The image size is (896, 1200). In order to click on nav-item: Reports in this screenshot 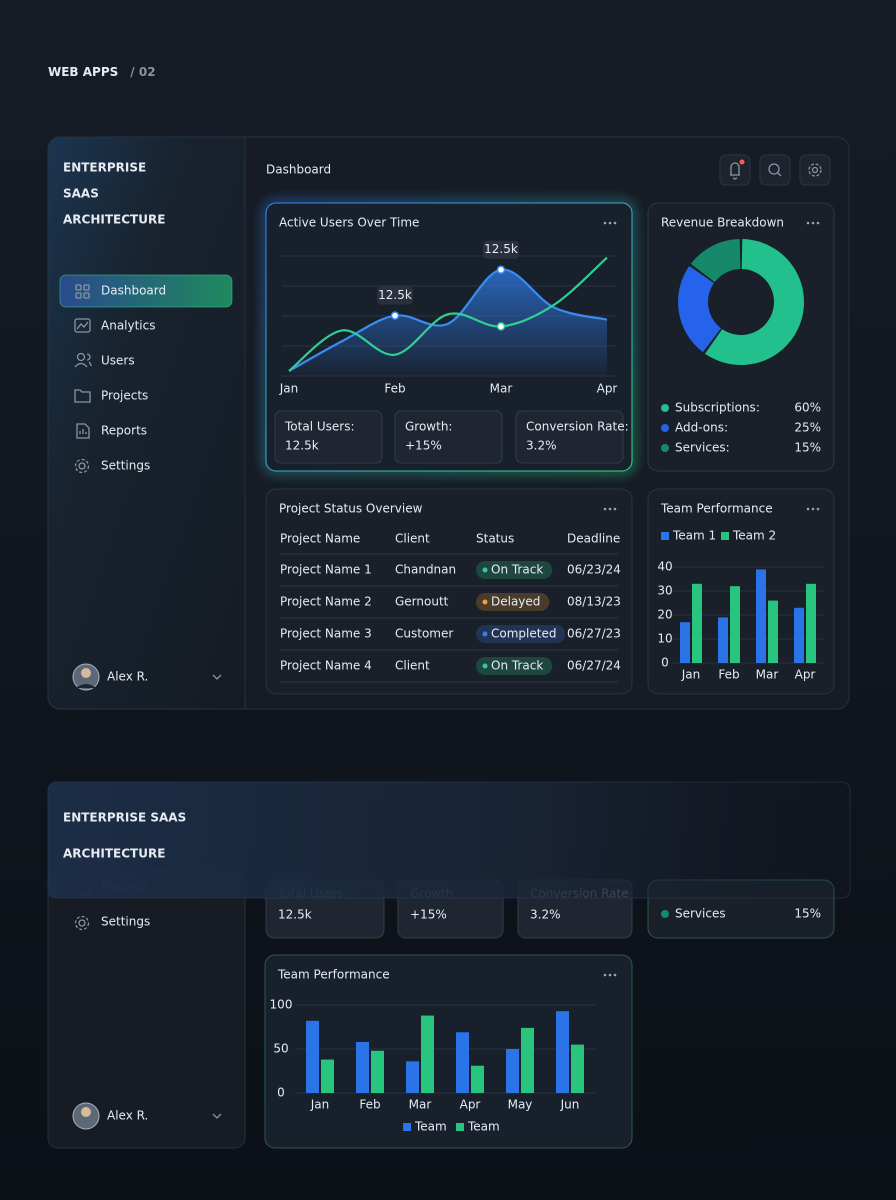, I will do `click(124, 431)`.